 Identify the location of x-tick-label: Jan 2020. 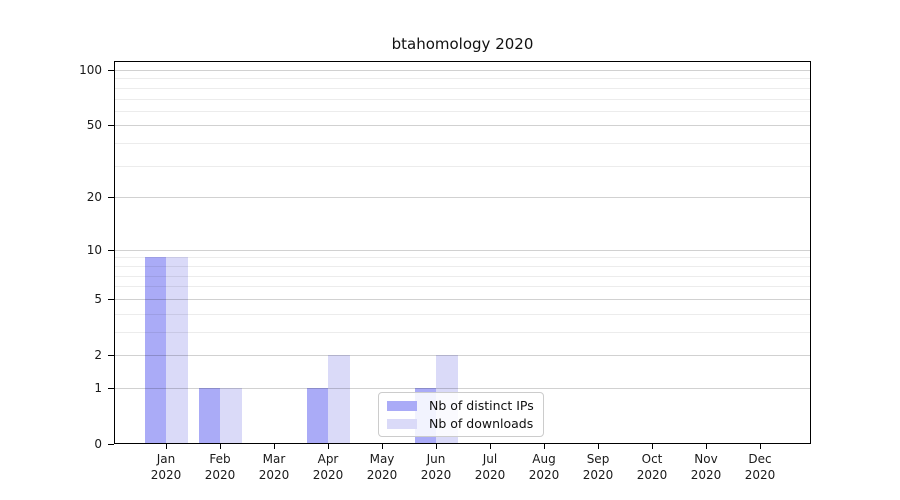
(166, 467).